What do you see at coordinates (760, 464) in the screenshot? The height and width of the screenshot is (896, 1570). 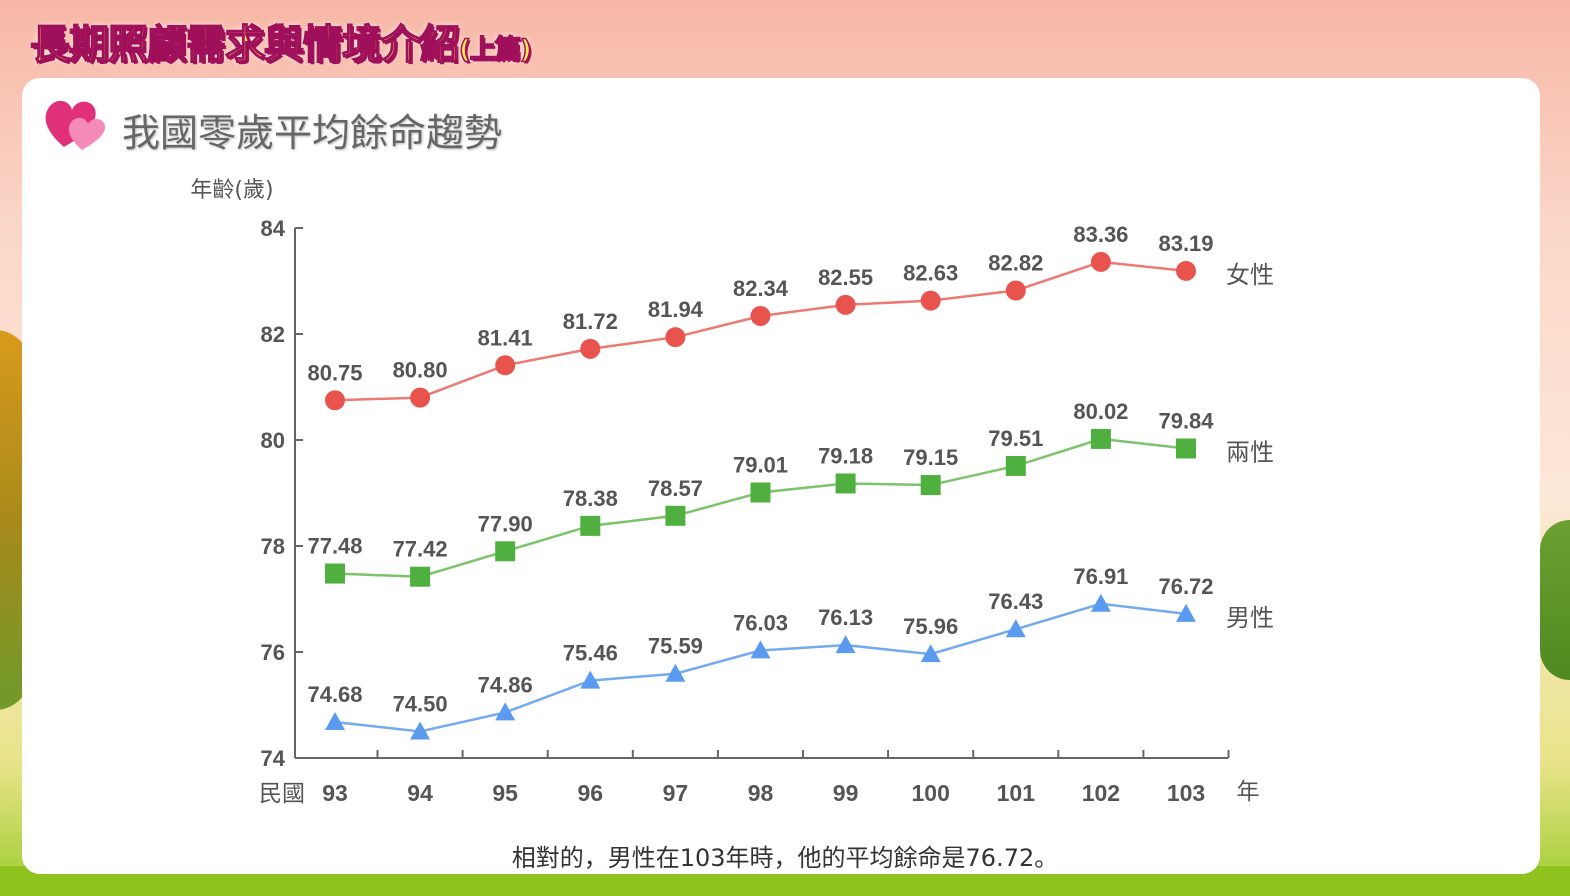 I see `data-label: 79.01` at bounding box center [760, 464].